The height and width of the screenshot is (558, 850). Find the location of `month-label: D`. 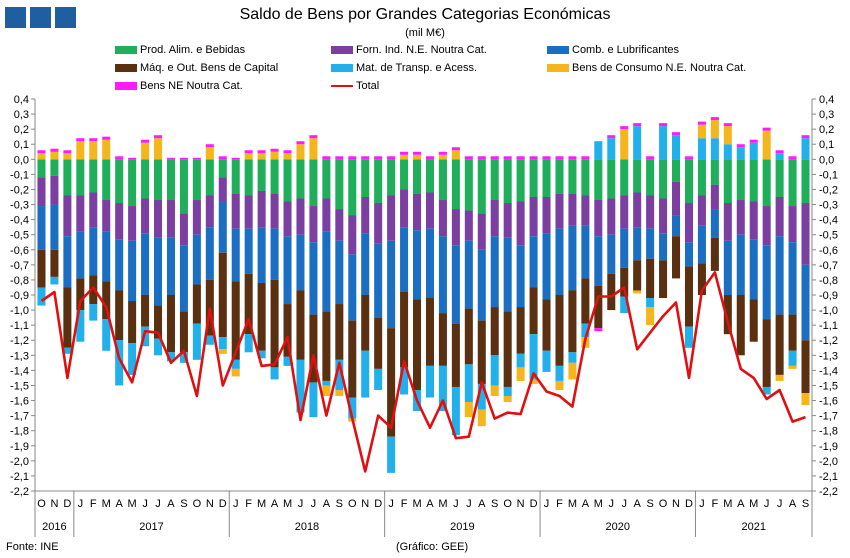

month-label: D is located at coordinates (534, 504).